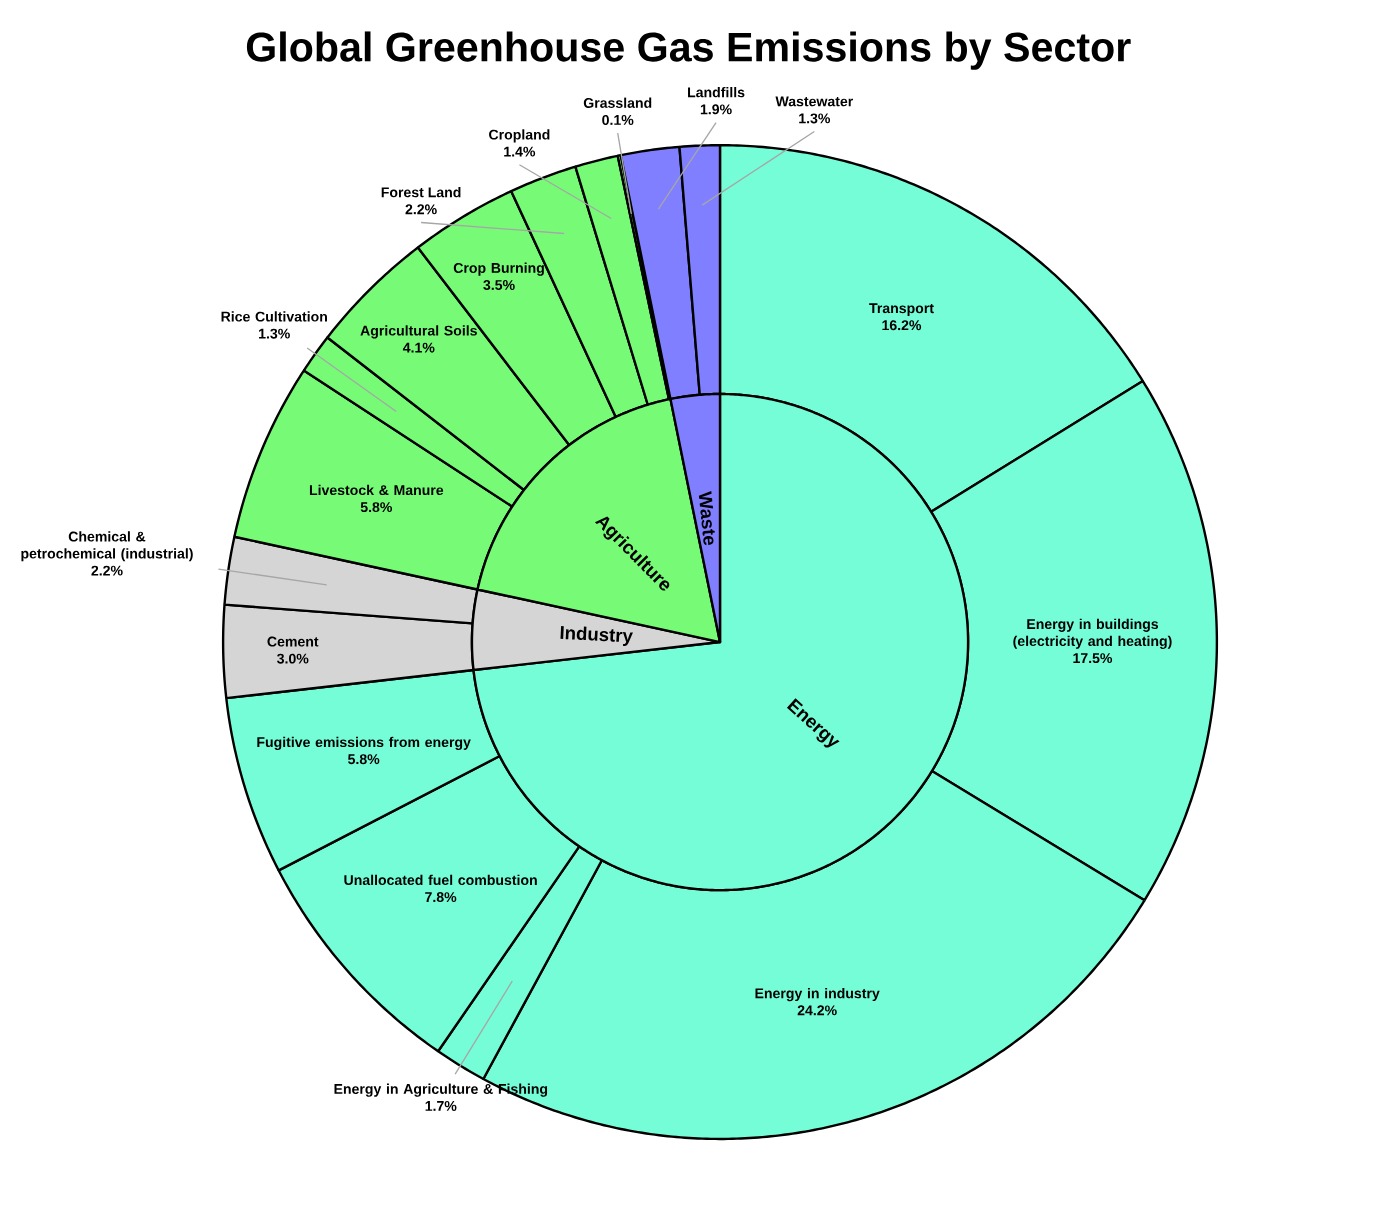  Describe the element at coordinates (421, 192) in the screenshot. I see `slice-label: Forest Land` at that location.